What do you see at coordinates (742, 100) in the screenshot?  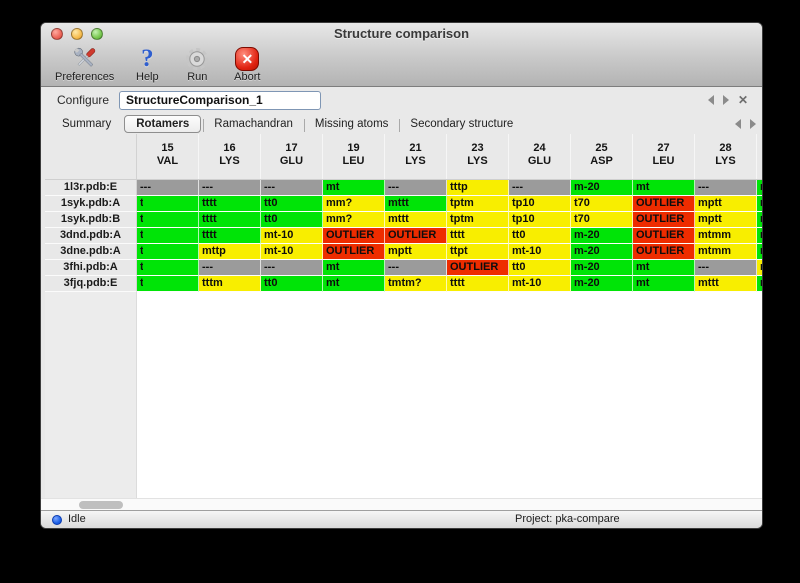 I see `close-configure-icon: ✕` at bounding box center [742, 100].